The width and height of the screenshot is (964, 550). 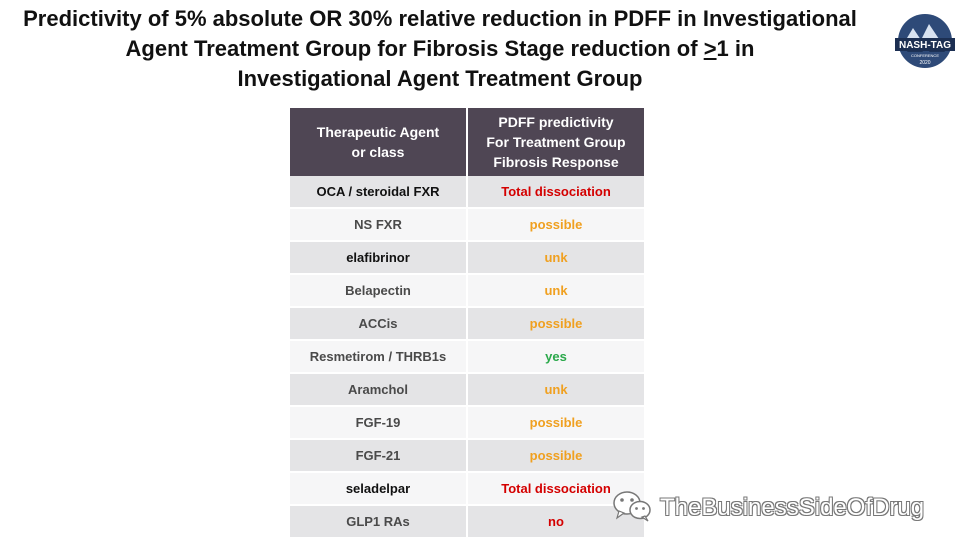 What do you see at coordinates (379, 225) in the screenshot?
I see `agent-cell: NS FXR` at bounding box center [379, 225].